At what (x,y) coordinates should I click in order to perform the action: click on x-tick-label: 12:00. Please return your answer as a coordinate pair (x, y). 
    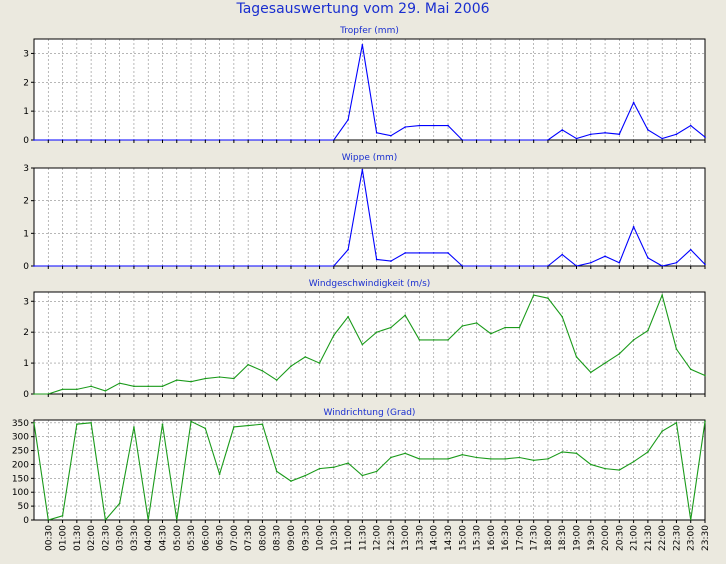
    Looking at the image, I should click on (378, 538).